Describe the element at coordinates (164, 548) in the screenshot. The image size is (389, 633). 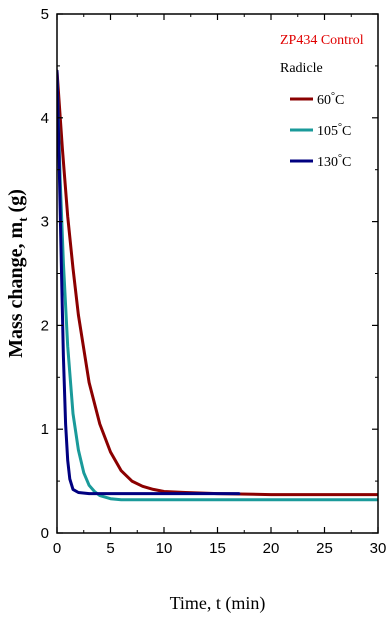
I see `x-tick-label: 10` at that location.